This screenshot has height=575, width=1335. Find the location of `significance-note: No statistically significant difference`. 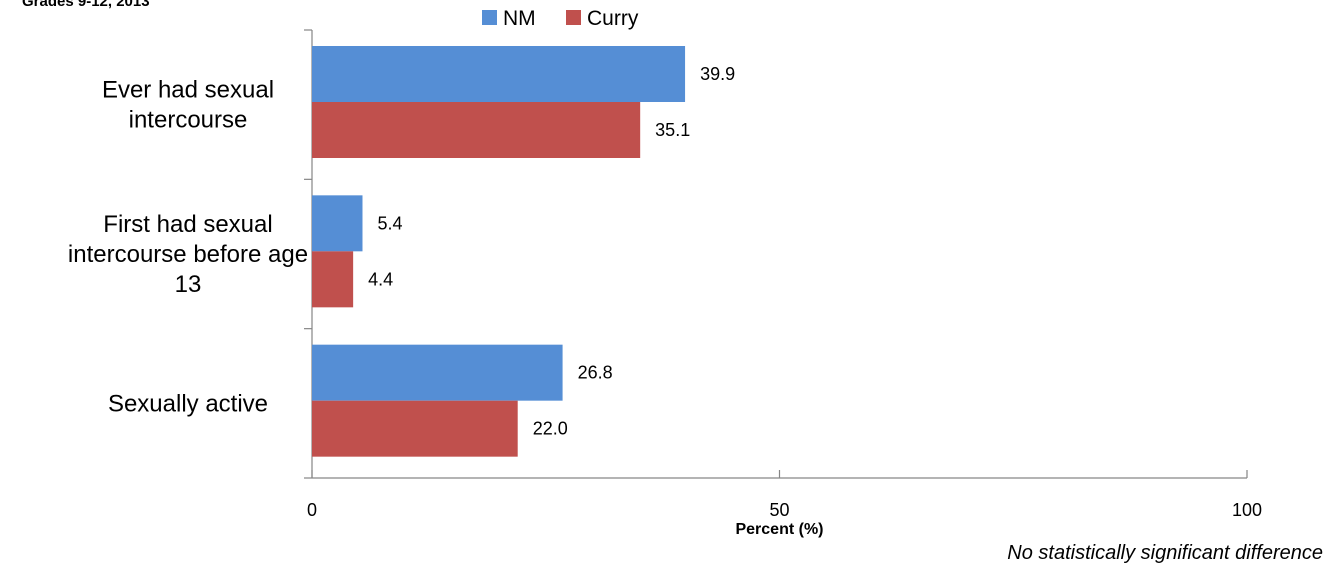

significance-note: No statistically significant difference is located at coordinates (1165, 553).